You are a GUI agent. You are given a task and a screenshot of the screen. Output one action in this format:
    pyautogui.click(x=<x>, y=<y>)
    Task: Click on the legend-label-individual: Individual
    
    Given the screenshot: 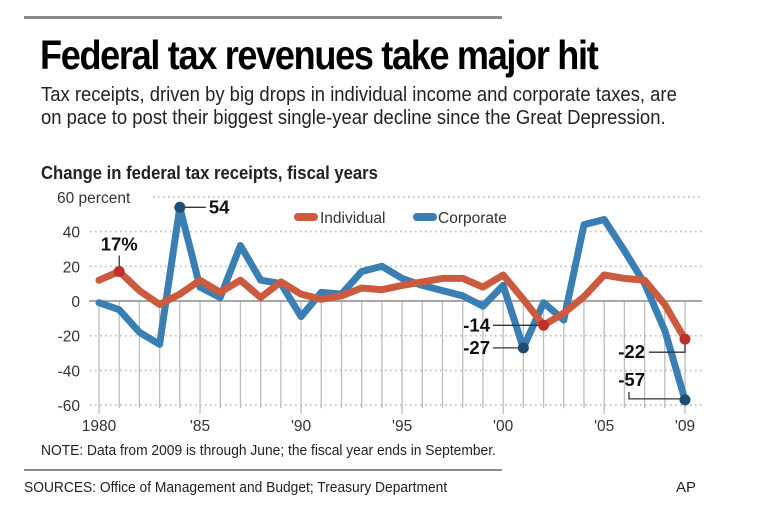 What is the action you would take?
    pyautogui.click(x=353, y=218)
    